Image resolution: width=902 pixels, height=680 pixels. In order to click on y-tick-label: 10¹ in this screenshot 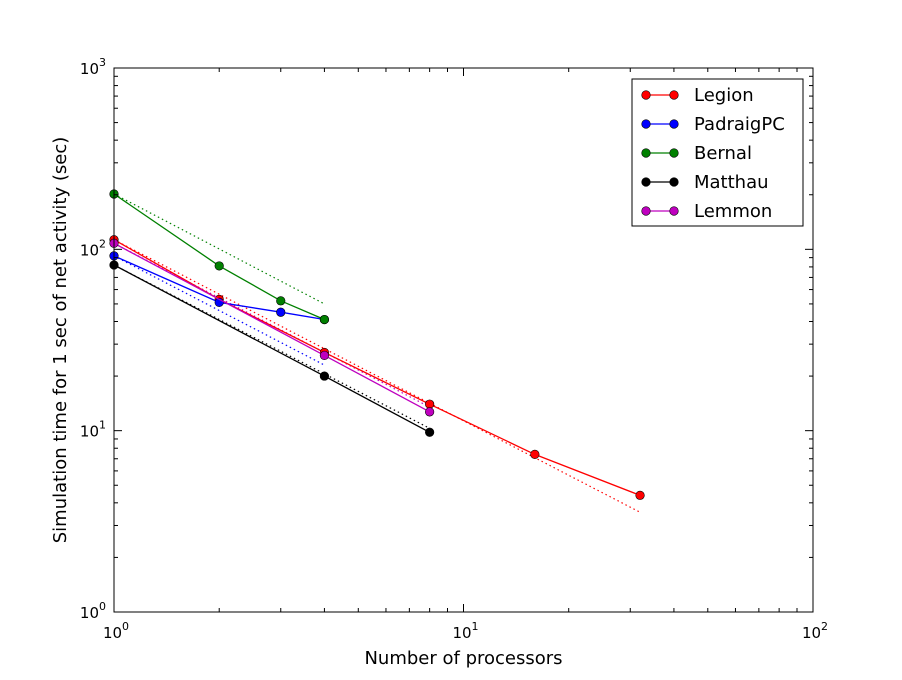, I will do `click(93, 430)`.